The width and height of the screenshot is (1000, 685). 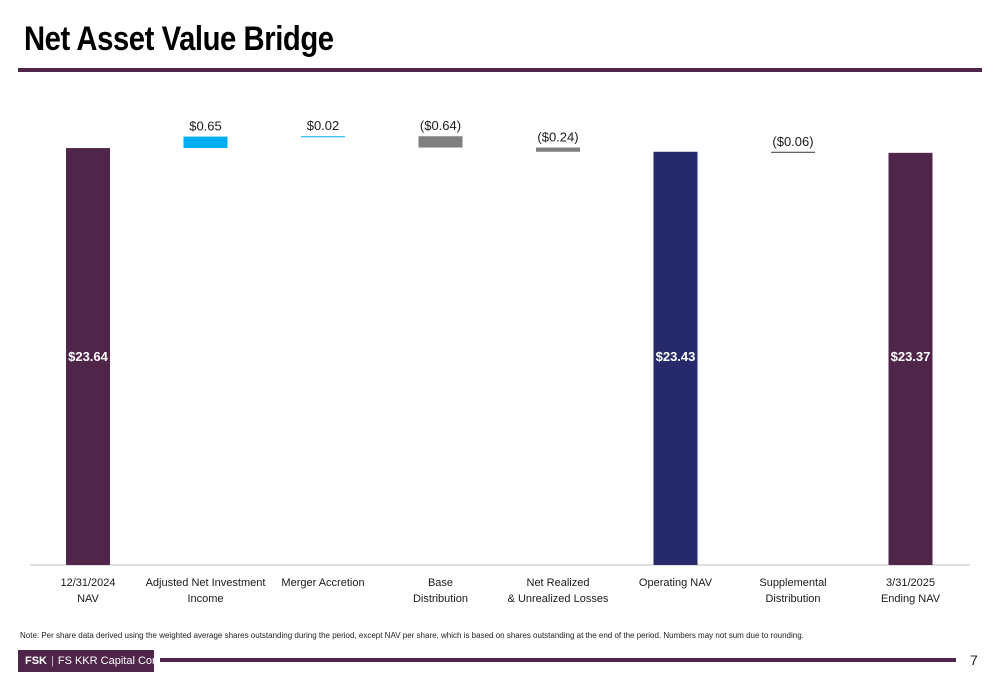 What do you see at coordinates (558, 583) in the screenshot?
I see `category-label-4-0: Net Realized` at bounding box center [558, 583].